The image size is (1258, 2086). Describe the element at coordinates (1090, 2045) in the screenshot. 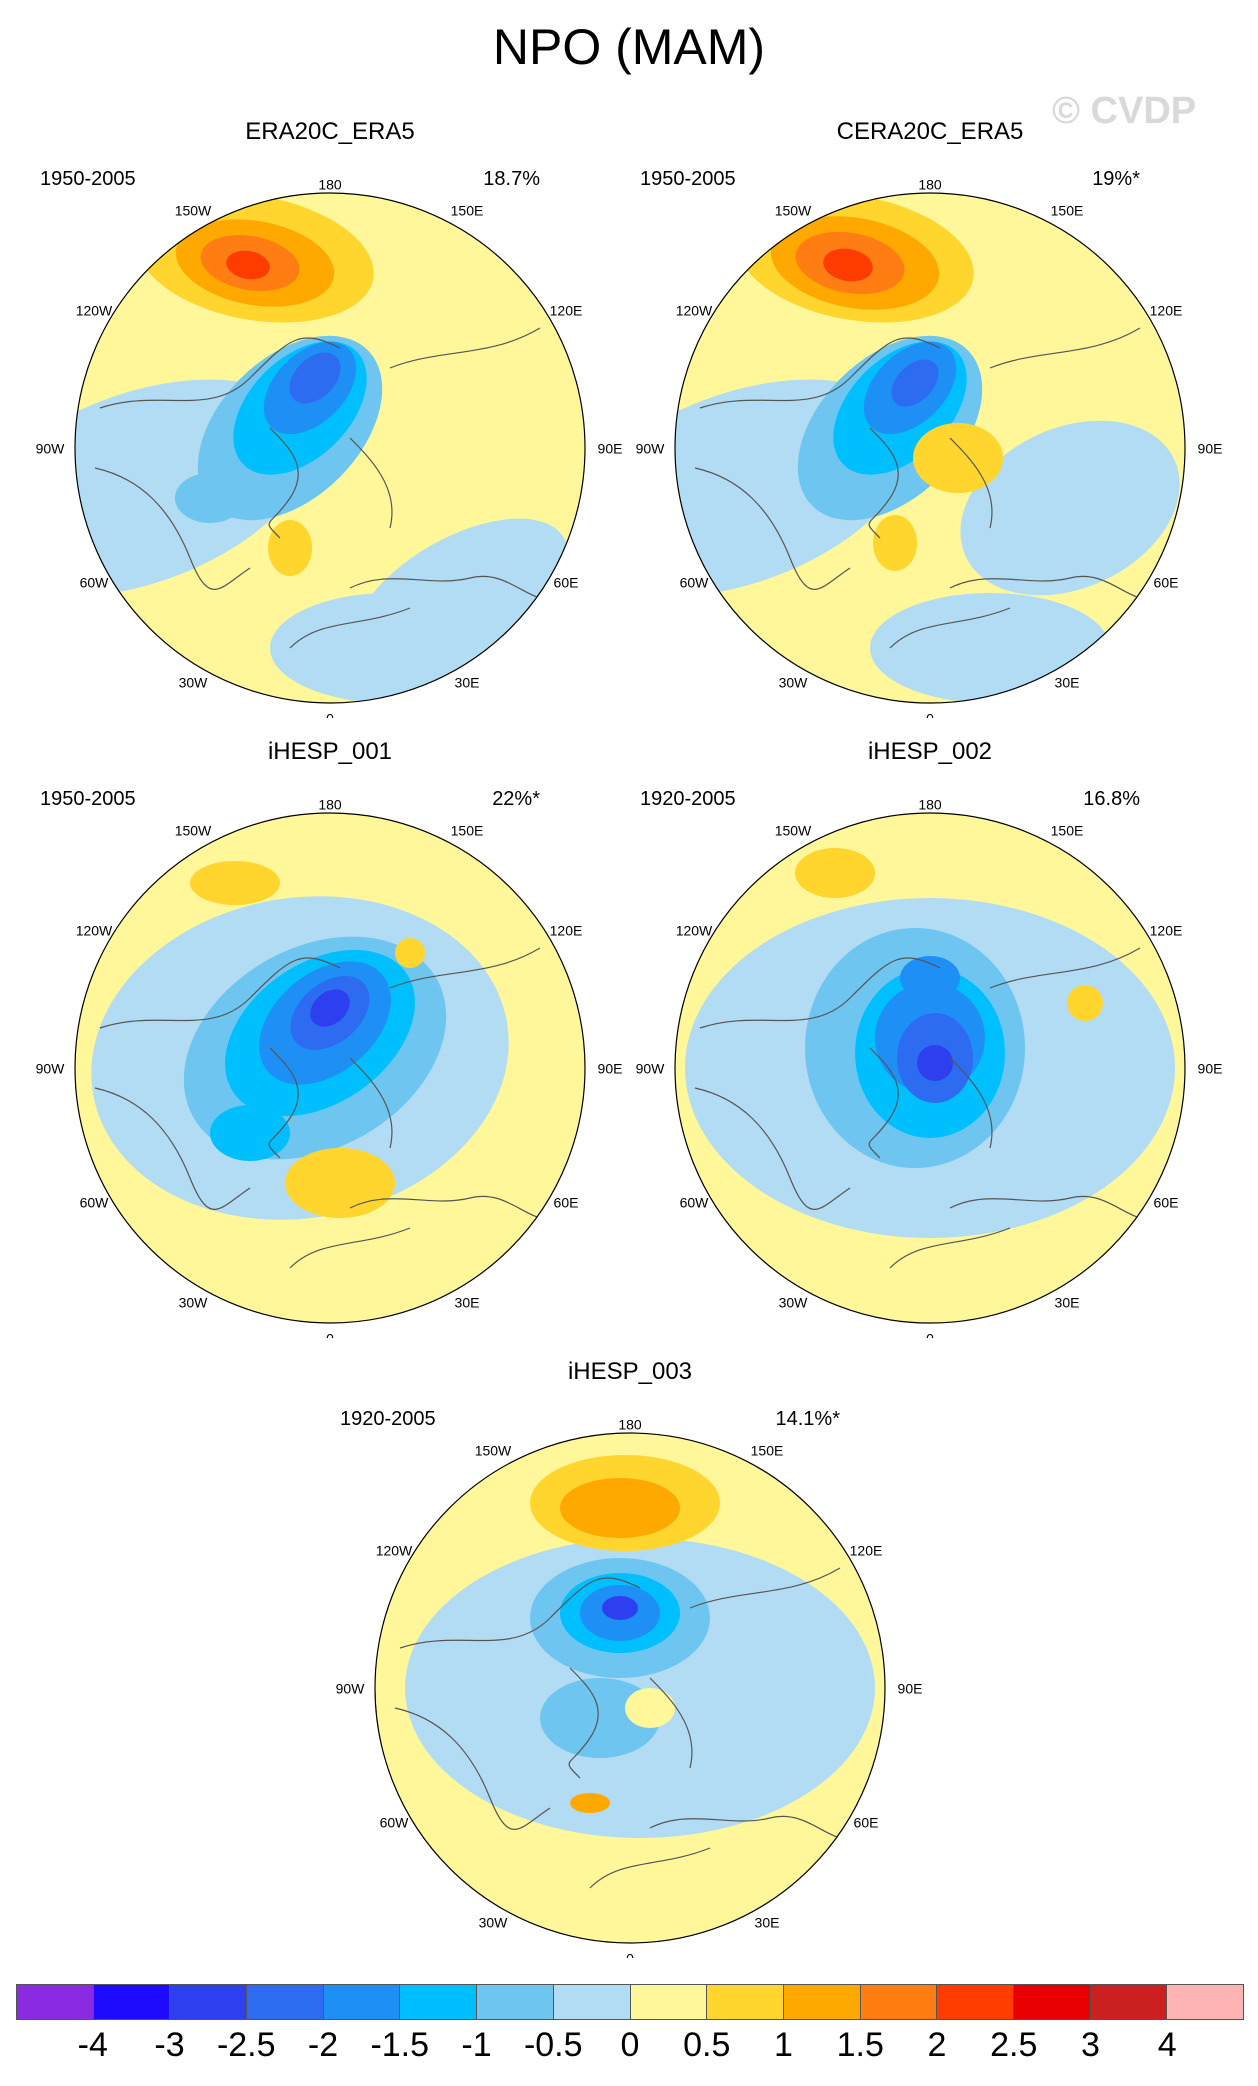

I see `colorbar-tick-label: 3` at that location.